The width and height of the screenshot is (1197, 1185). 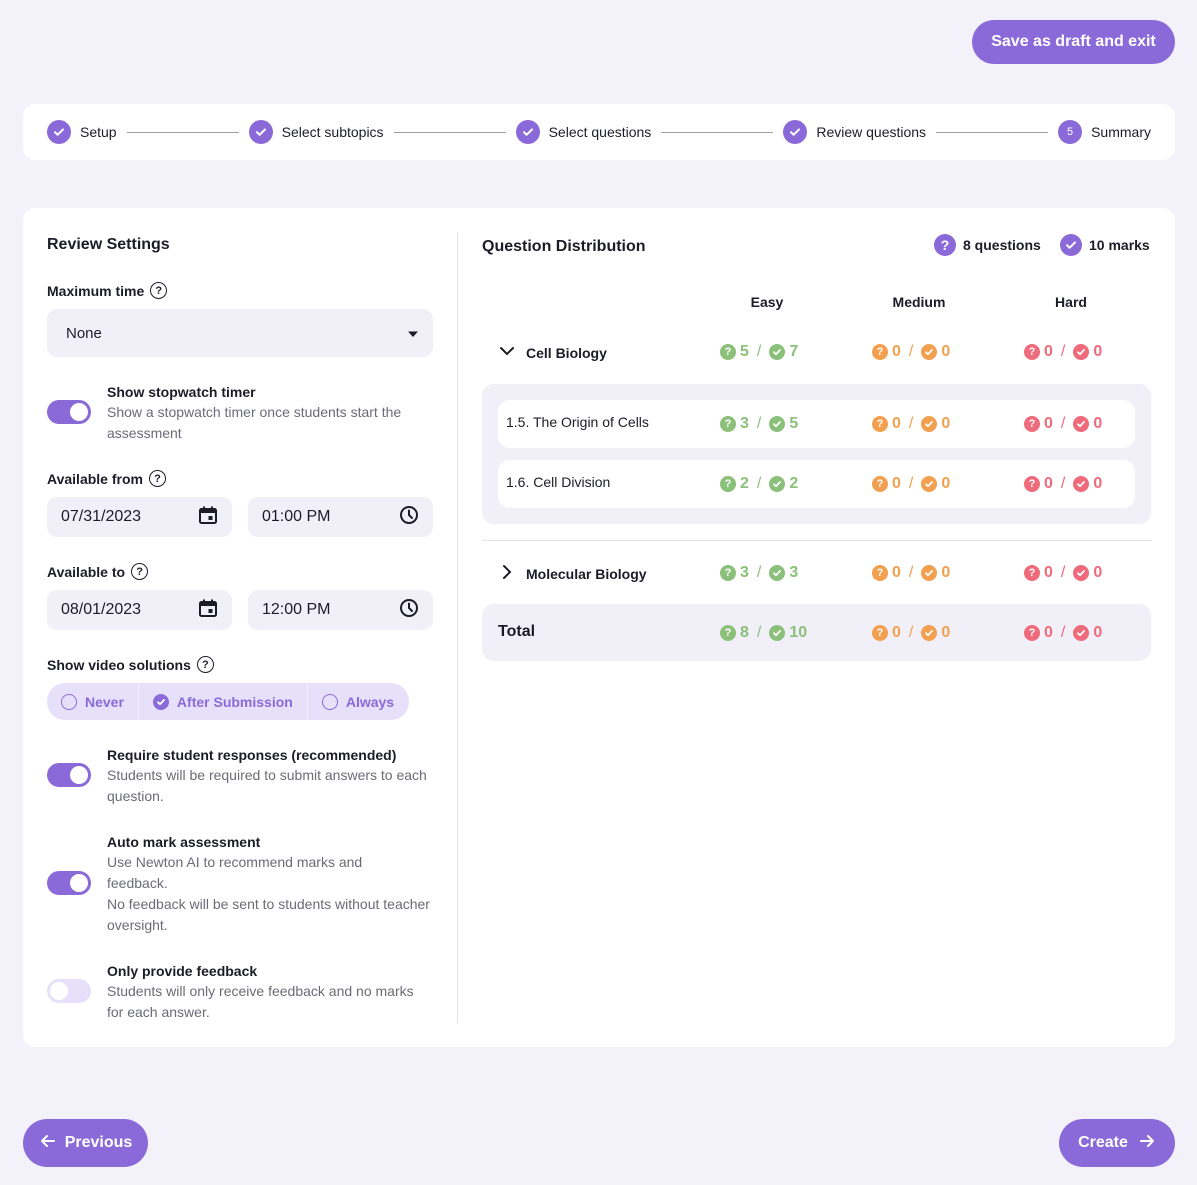 I want to click on topic-row-molecular-biology: Molecular Biology, so click(x=572, y=573).